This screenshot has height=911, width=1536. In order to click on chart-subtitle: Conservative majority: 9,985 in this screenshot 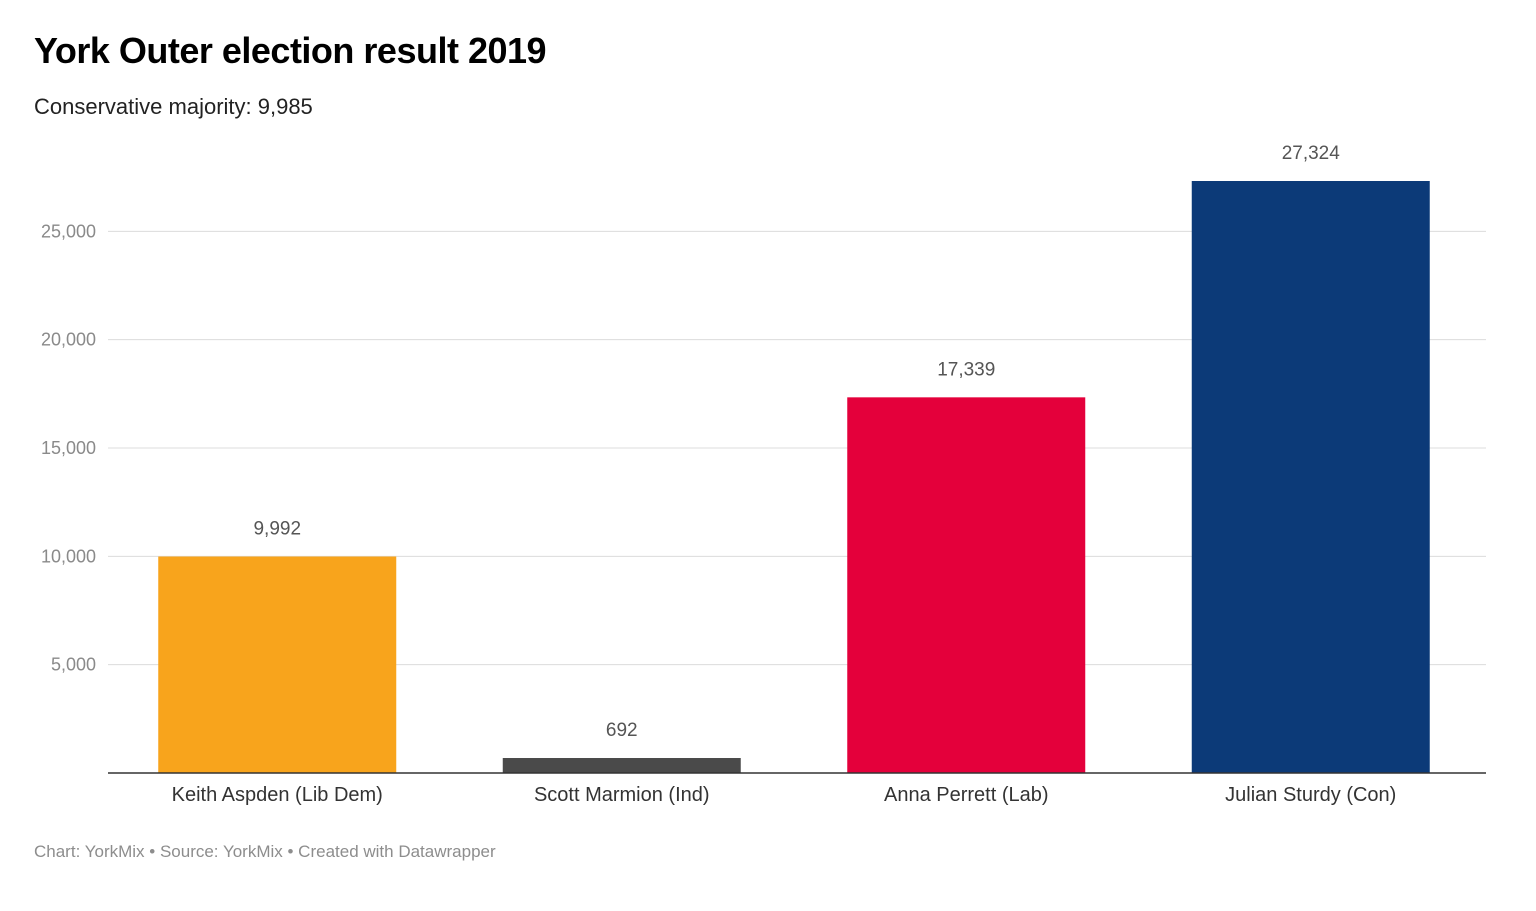, I will do `click(173, 106)`.